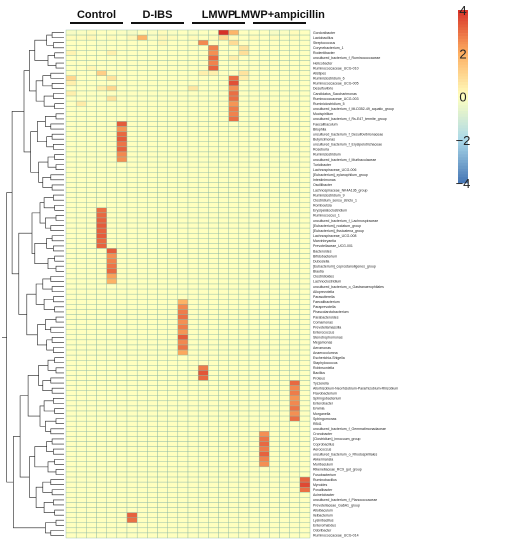 This screenshot has height=550, width=507. Describe the element at coordinates (336, 68) in the screenshot. I see `row-label: Ruminococcaceae_UCG-010` at that location.